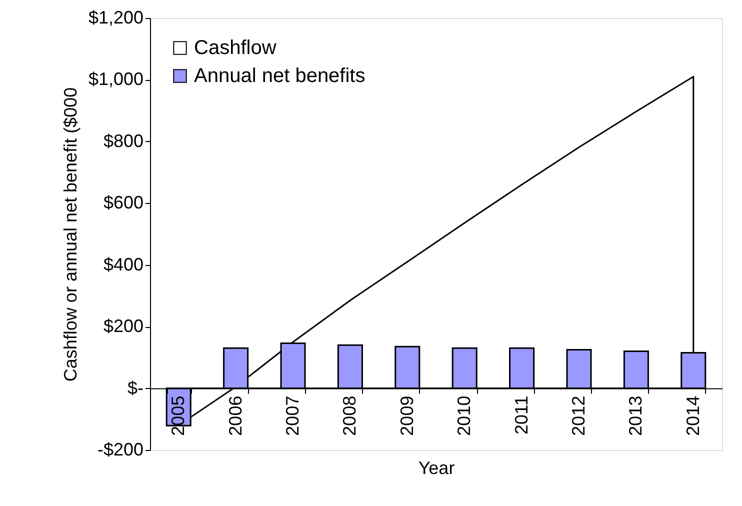 This screenshot has height=506, width=742. What do you see at coordinates (280, 76) in the screenshot?
I see `legend-label: Annual net benefits` at bounding box center [280, 76].